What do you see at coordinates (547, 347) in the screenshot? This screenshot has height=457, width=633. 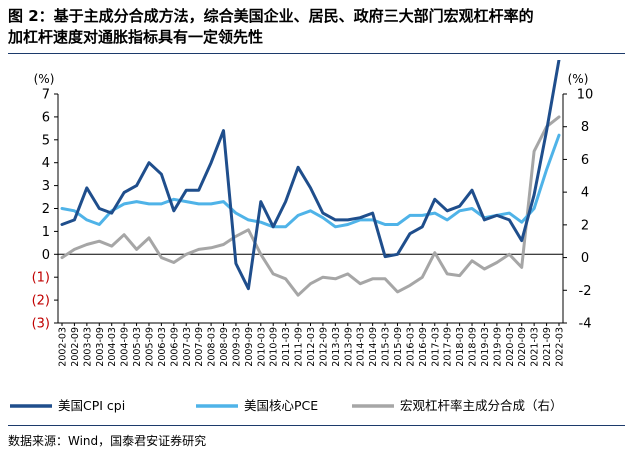 I see `x-axis-tick-label: 2021-09` at bounding box center [547, 347].